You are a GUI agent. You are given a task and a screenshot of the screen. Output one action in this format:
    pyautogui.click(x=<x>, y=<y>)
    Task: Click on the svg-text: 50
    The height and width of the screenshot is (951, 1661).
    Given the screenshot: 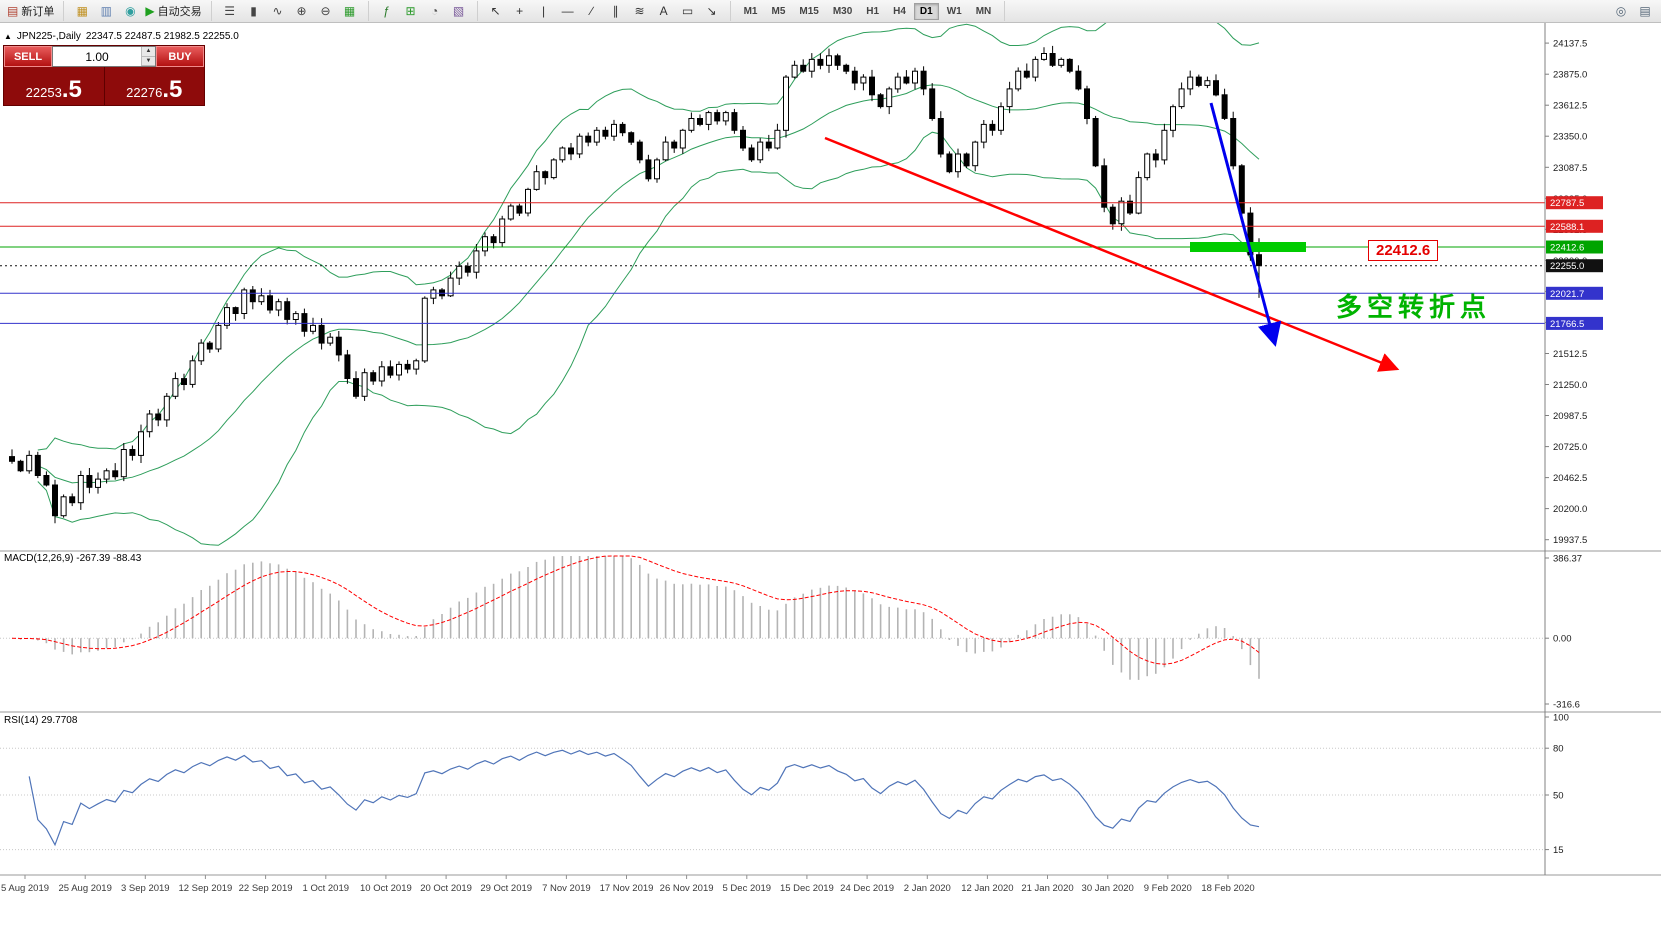 What is the action you would take?
    pyautogui.click(x=1558, y=796)
    